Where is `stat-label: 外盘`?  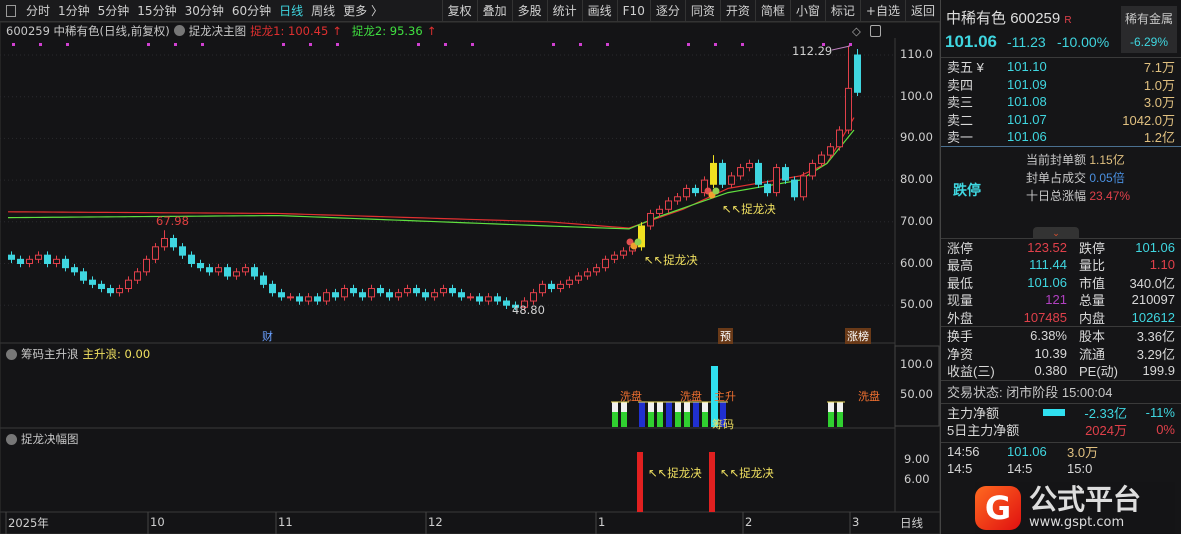 stat-label: 外盘 is located at coordinates (960, 318).